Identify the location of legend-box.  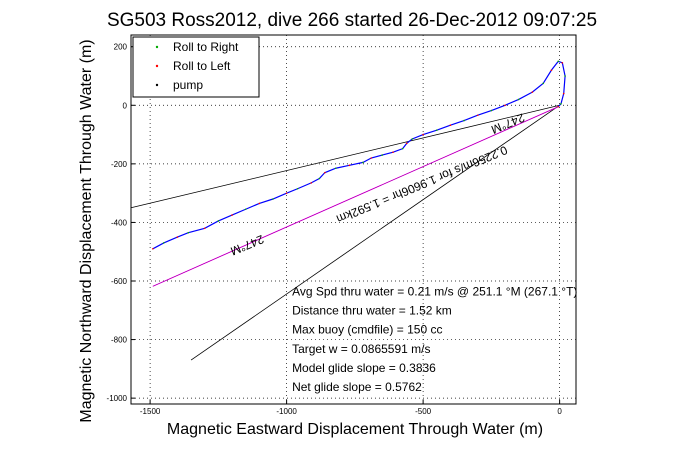
(196, 67).